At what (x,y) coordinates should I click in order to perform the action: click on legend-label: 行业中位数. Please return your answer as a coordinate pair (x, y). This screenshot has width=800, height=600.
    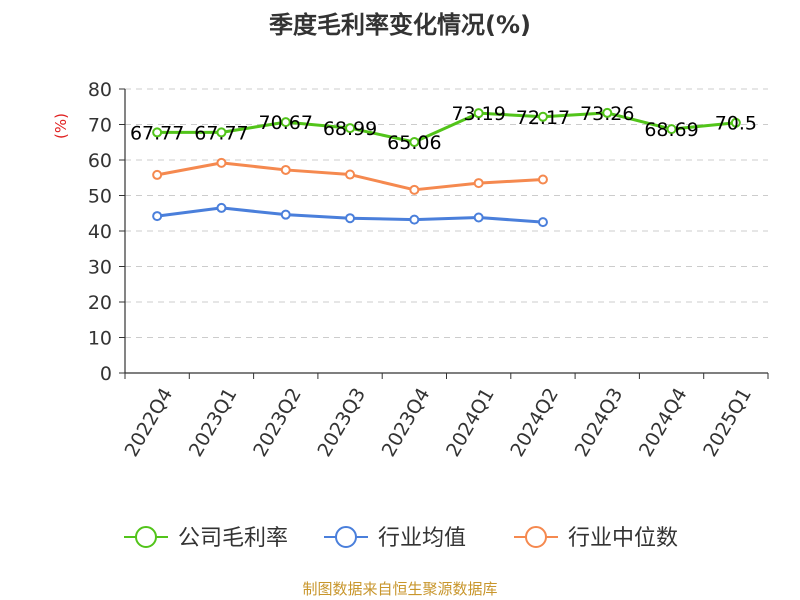
    Looking at the image, I should click on (623, 538).